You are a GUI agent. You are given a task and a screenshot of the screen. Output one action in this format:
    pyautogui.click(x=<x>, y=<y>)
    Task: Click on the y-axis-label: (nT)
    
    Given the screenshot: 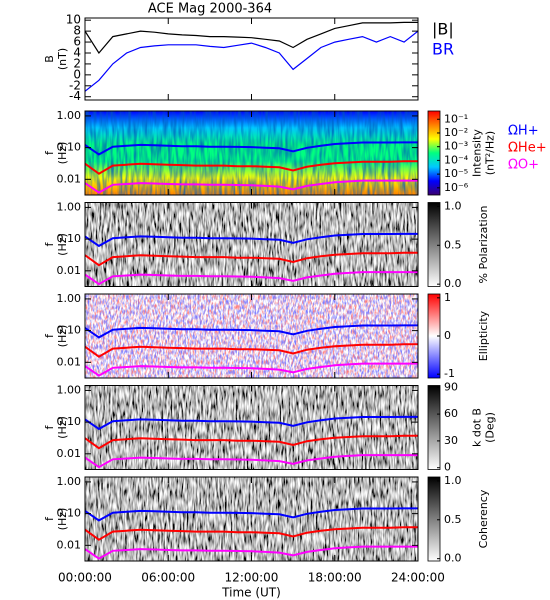 What is the action you would take?
    pyautogui.click(x=62, y=59)
    